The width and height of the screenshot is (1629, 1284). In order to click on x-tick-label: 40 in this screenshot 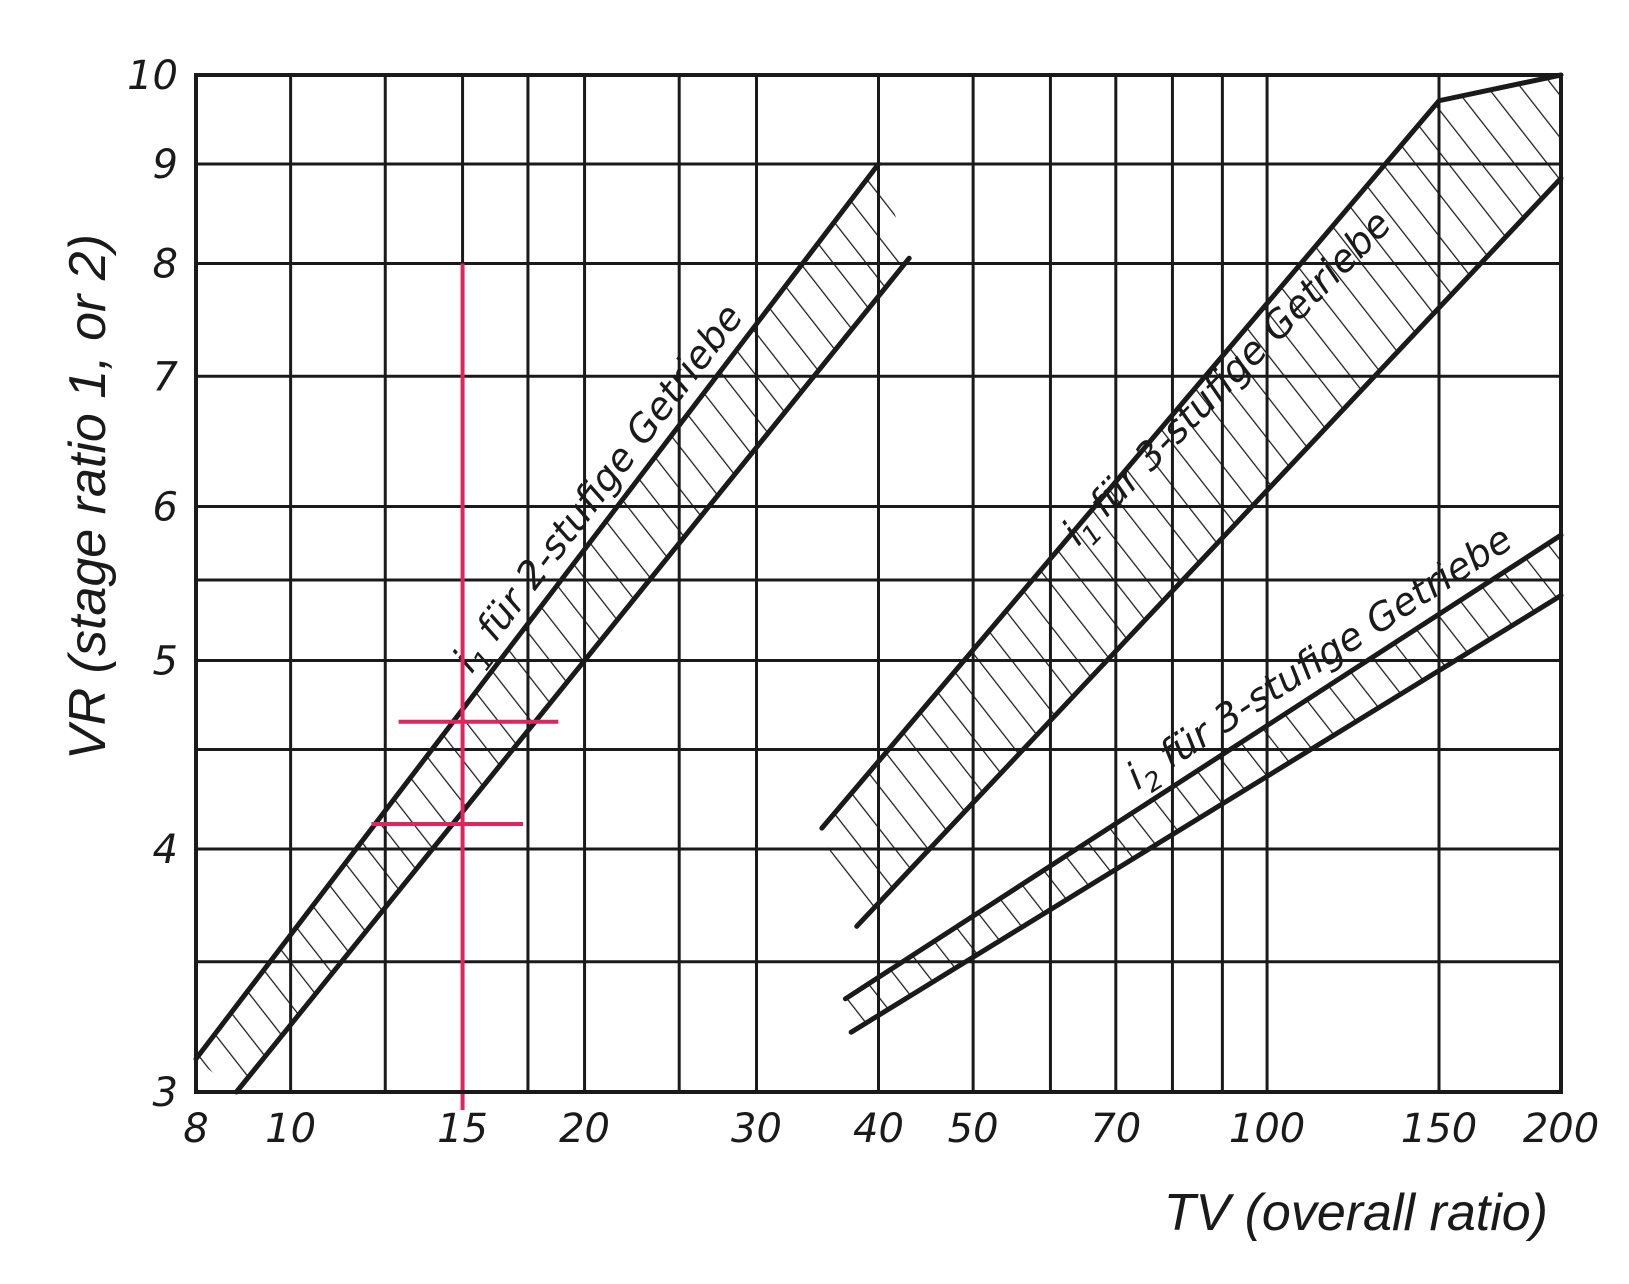, I will do `click(878, 1129)`.